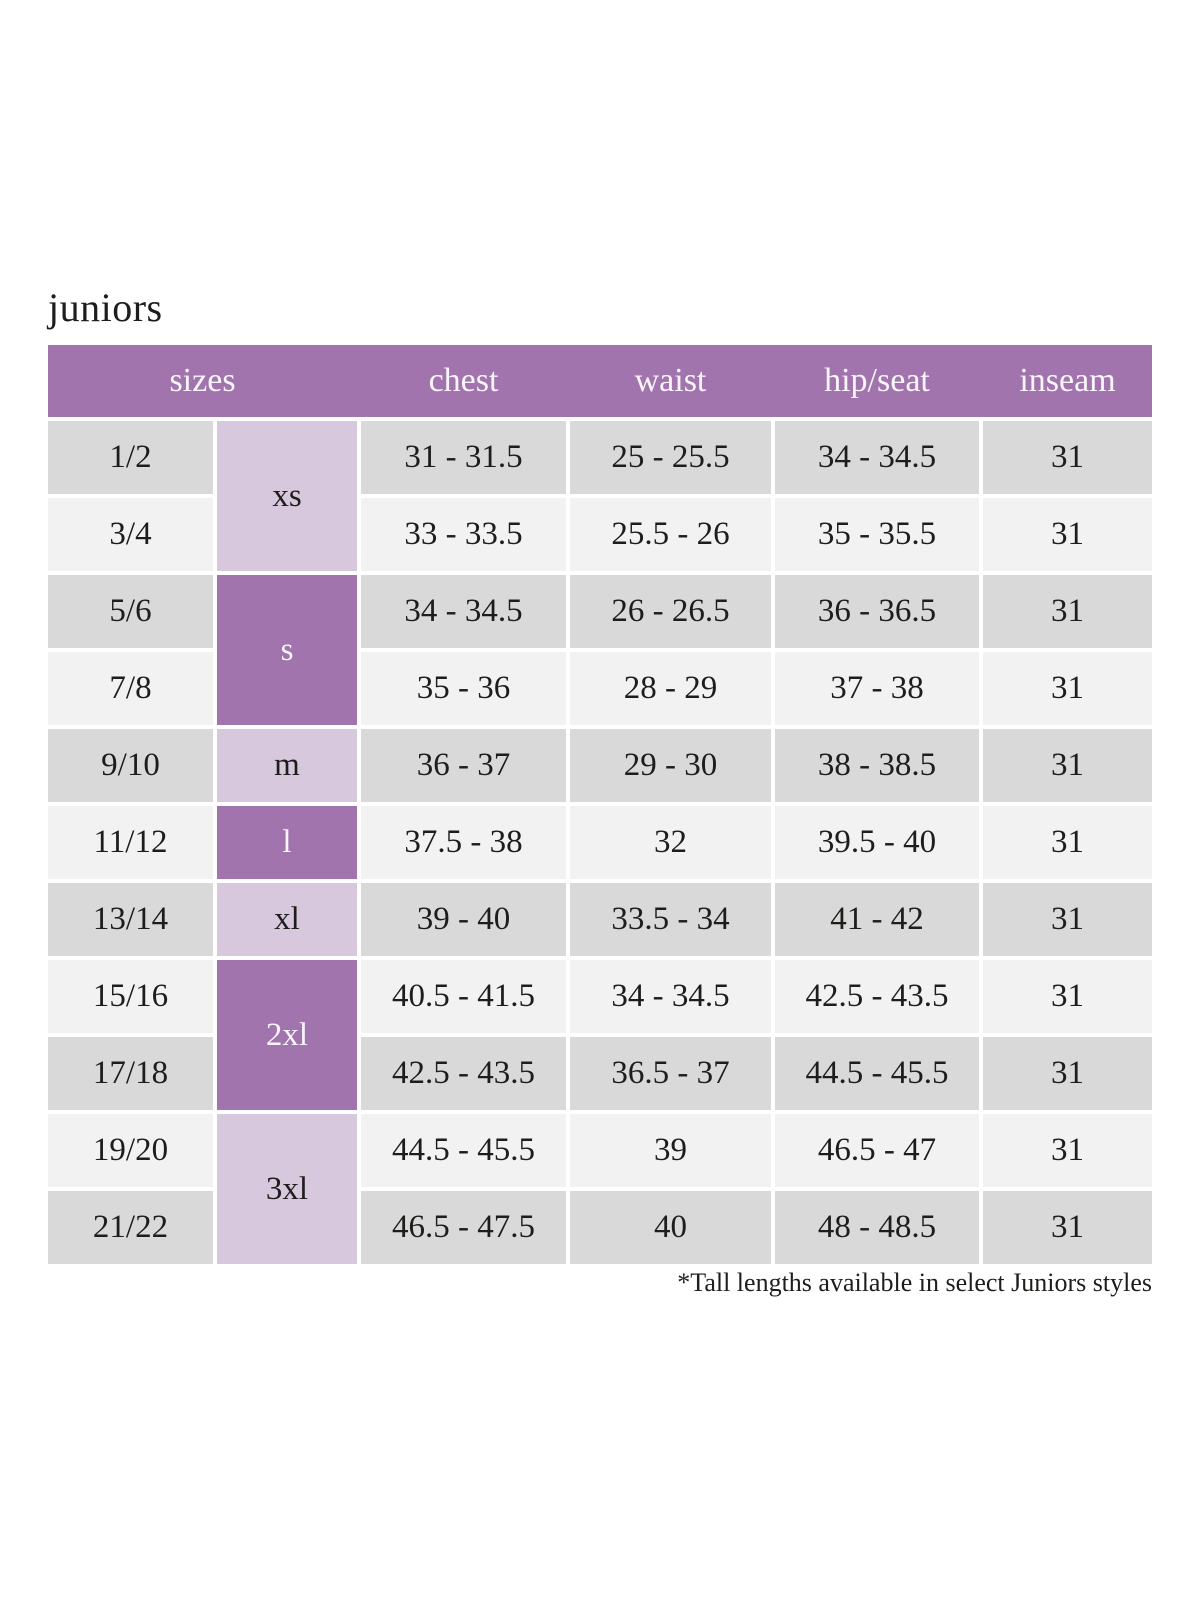 The width and height of the screenshot is (1200, 1600). Describe the element at coordinates (670, 534) in the screenshot. I see `waist-cell: 25.5 - 26` at that location.